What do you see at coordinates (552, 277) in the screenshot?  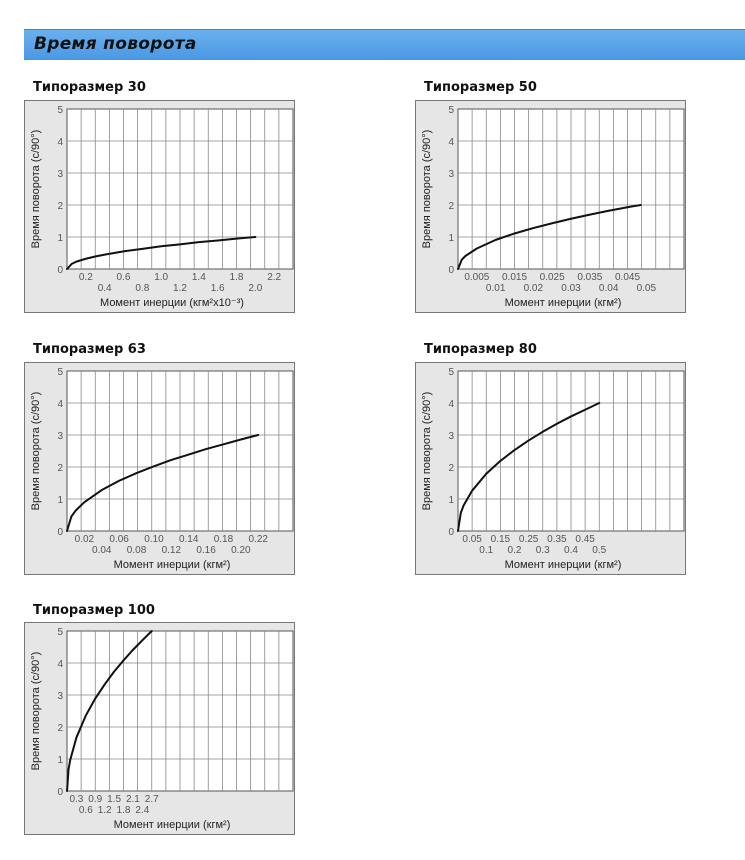 I see `x-tick-label: 0.025` at bounding box center [552, 277].